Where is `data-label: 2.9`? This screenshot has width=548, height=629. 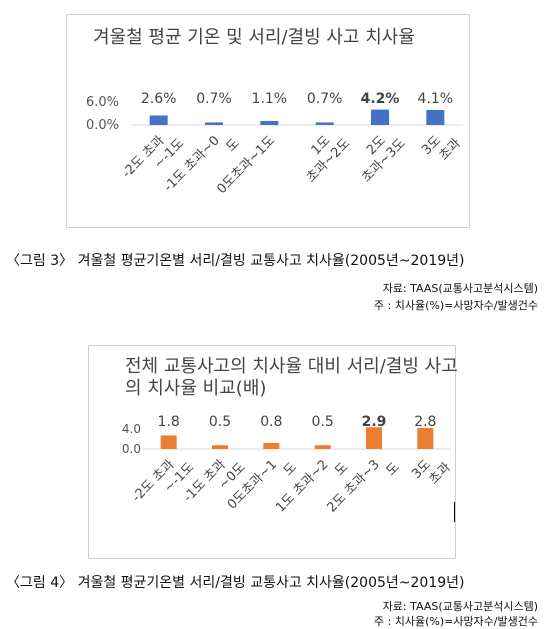
data-label: 2.9 is located at coordinates (374, 422).